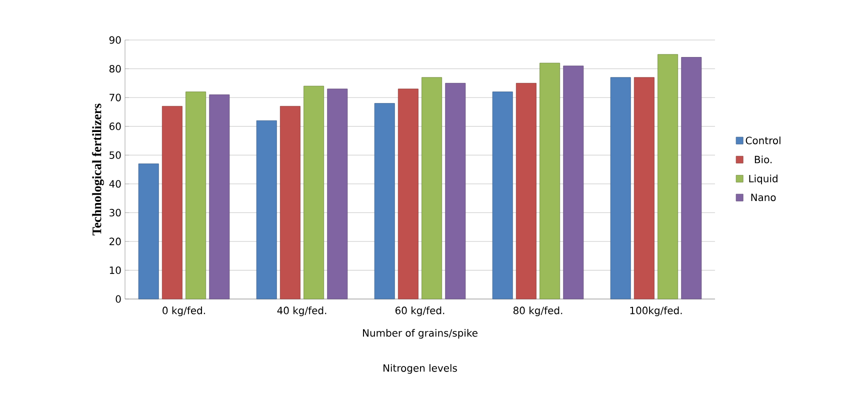 The image size is (866, 406). What do you see at coordinates (656, 311) in the screenshot?
I see `x-tick-label: 100kg/fed.` at bounding box center [656, 311].